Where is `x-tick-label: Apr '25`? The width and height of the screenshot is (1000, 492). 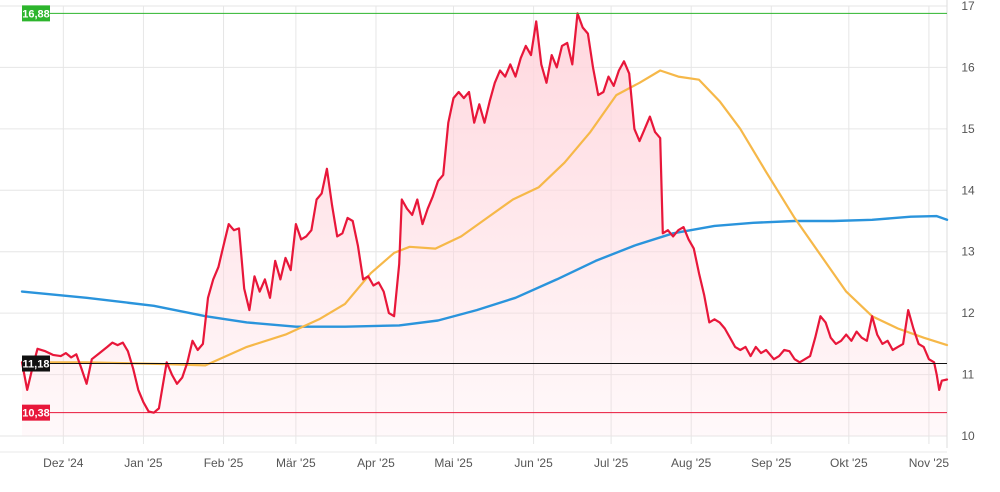
x-tick-label: Apr '25 is located at coordinates (376, 463).